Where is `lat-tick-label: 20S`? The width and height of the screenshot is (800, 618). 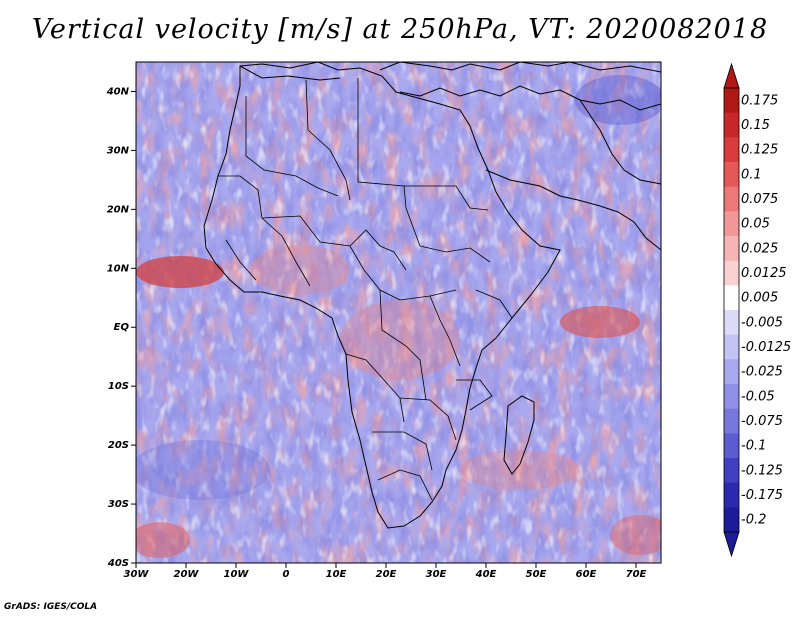
lat-tick-label: 20S is located at coordinates (118, 445).